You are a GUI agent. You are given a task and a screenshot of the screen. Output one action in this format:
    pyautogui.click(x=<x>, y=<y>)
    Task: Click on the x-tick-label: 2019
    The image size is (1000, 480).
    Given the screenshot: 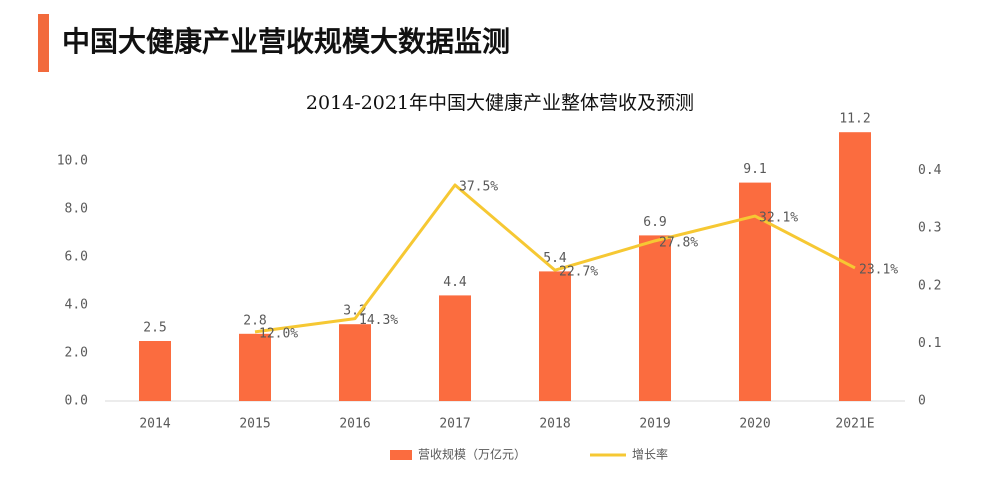 What is the action you would take?
    pyautogui.click(x=654, y=424)
    